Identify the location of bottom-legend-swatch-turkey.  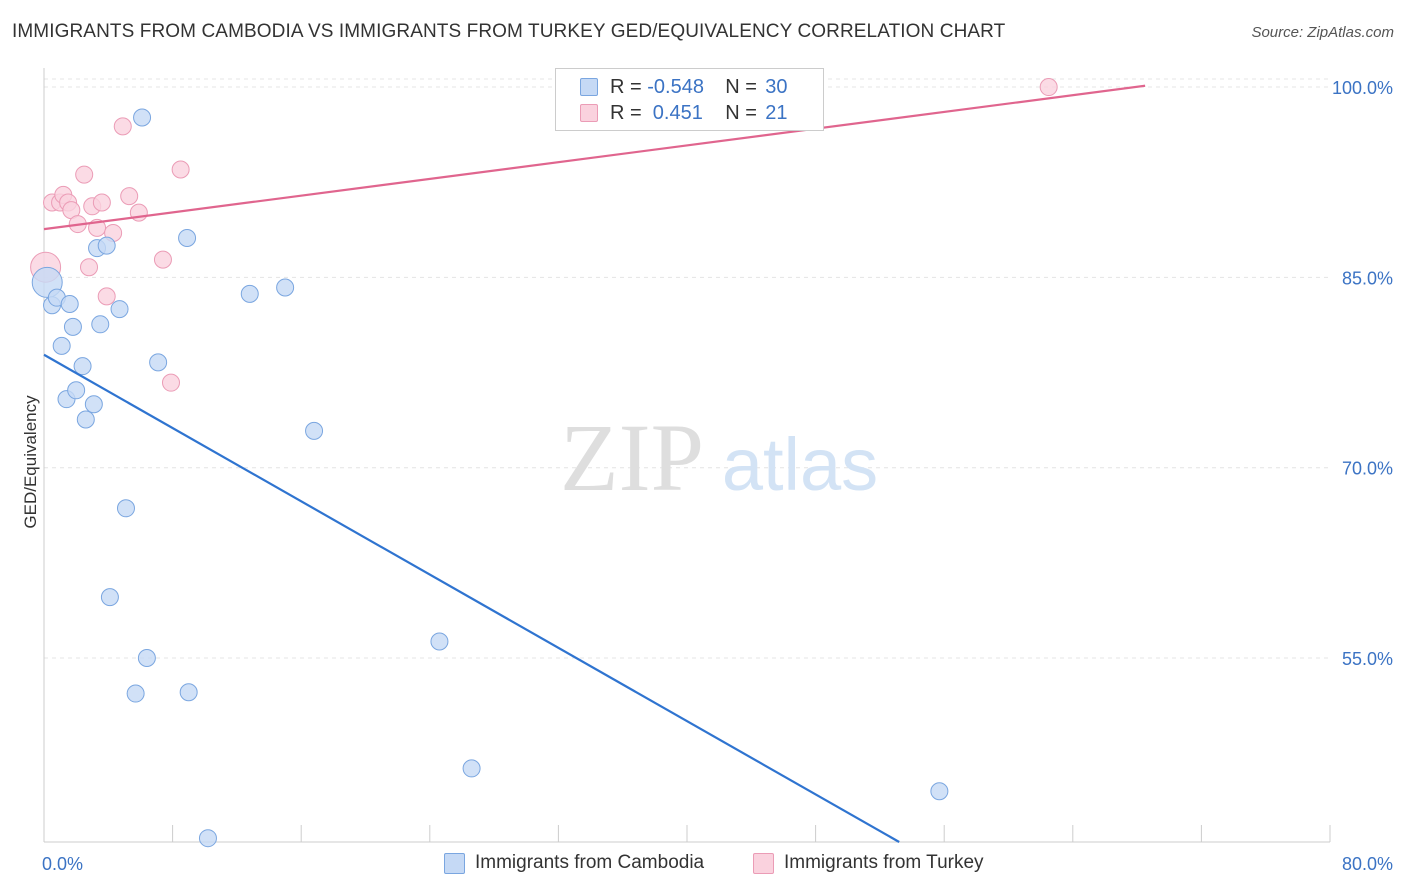
(763, 863).